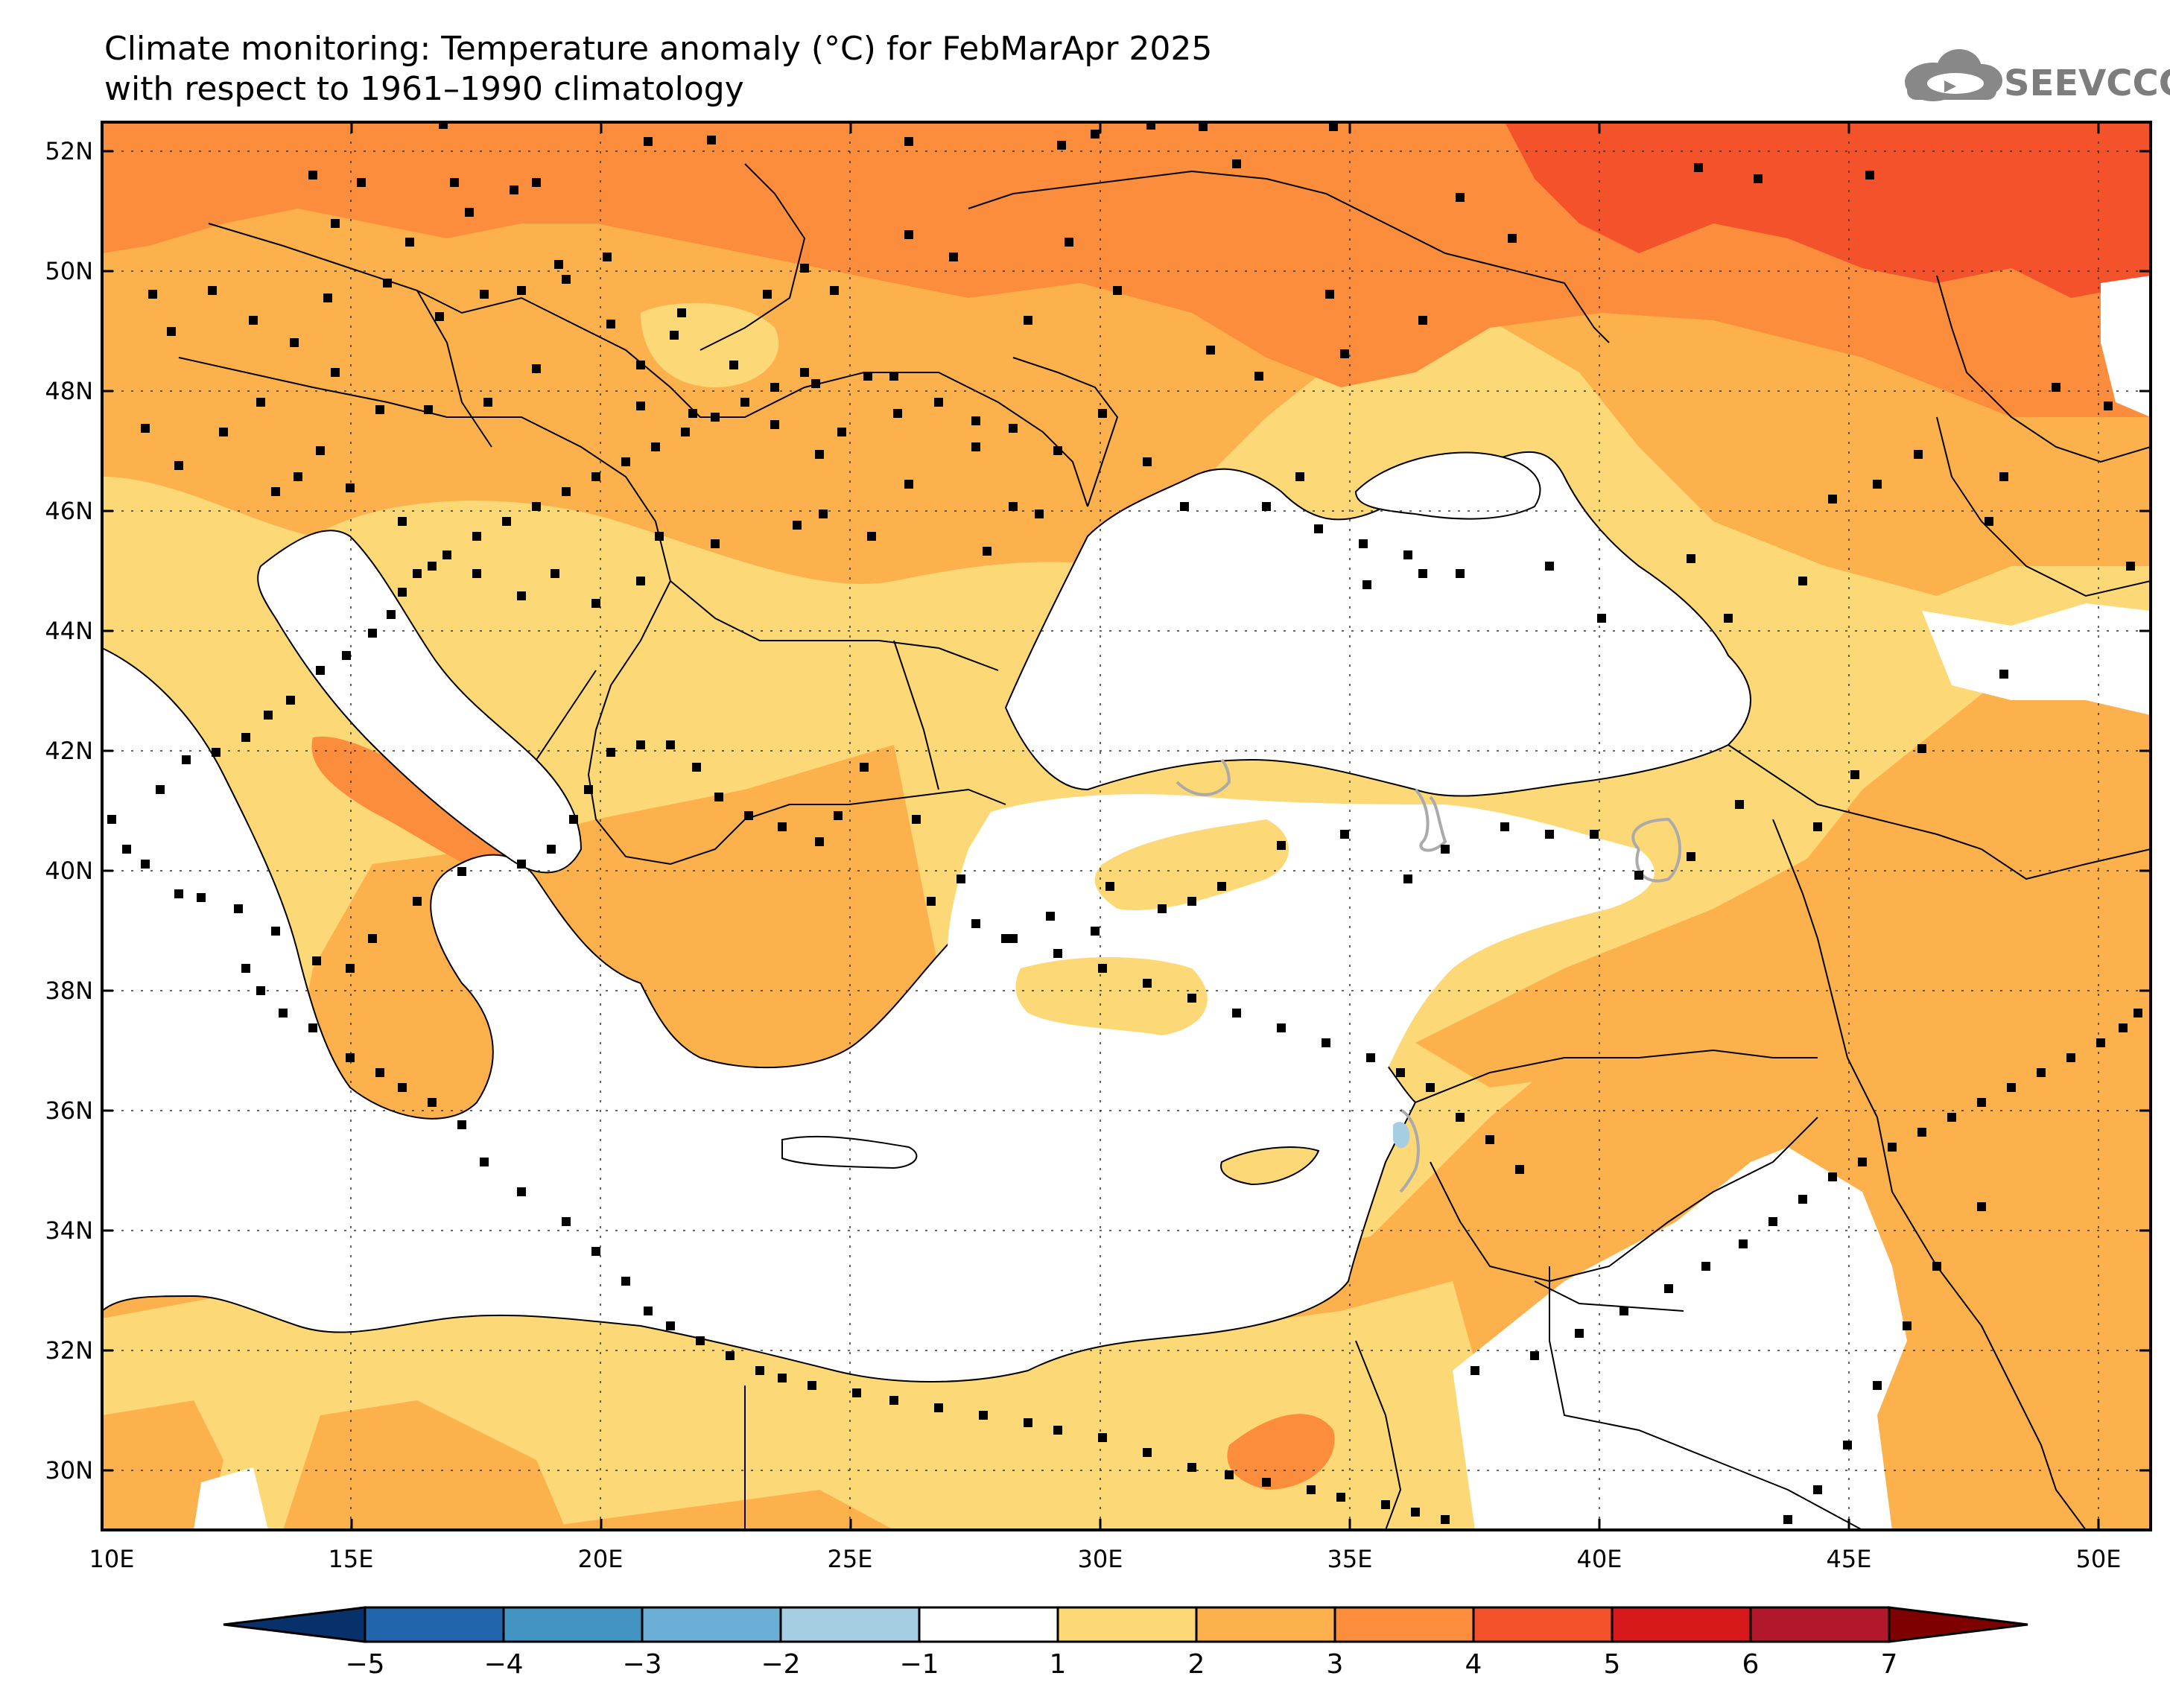  What do you see at coordinates (849, 1152) in the screenshot?
I see `crete-island` at bounding box center [849, 1152].